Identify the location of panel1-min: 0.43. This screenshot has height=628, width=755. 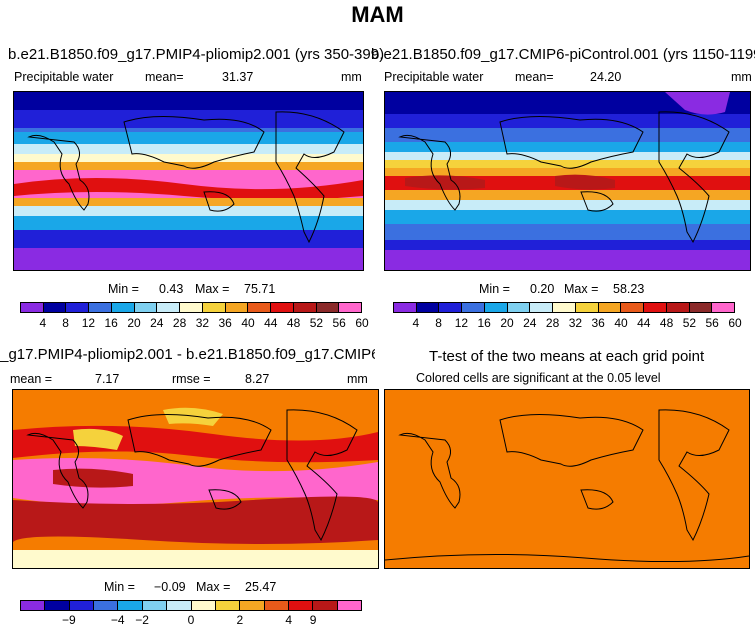
(171, 289).